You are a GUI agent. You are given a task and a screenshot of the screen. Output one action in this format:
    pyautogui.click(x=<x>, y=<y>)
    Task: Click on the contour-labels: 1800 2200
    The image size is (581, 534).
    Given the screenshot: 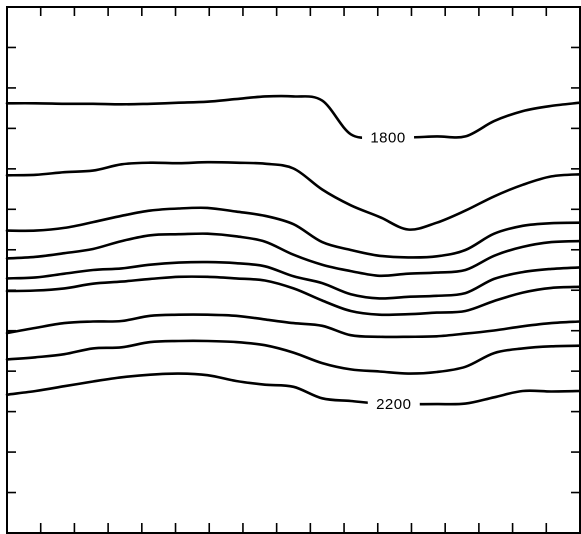 What is the action you would take?
    pyautogui.click(x=391, y=271)
    